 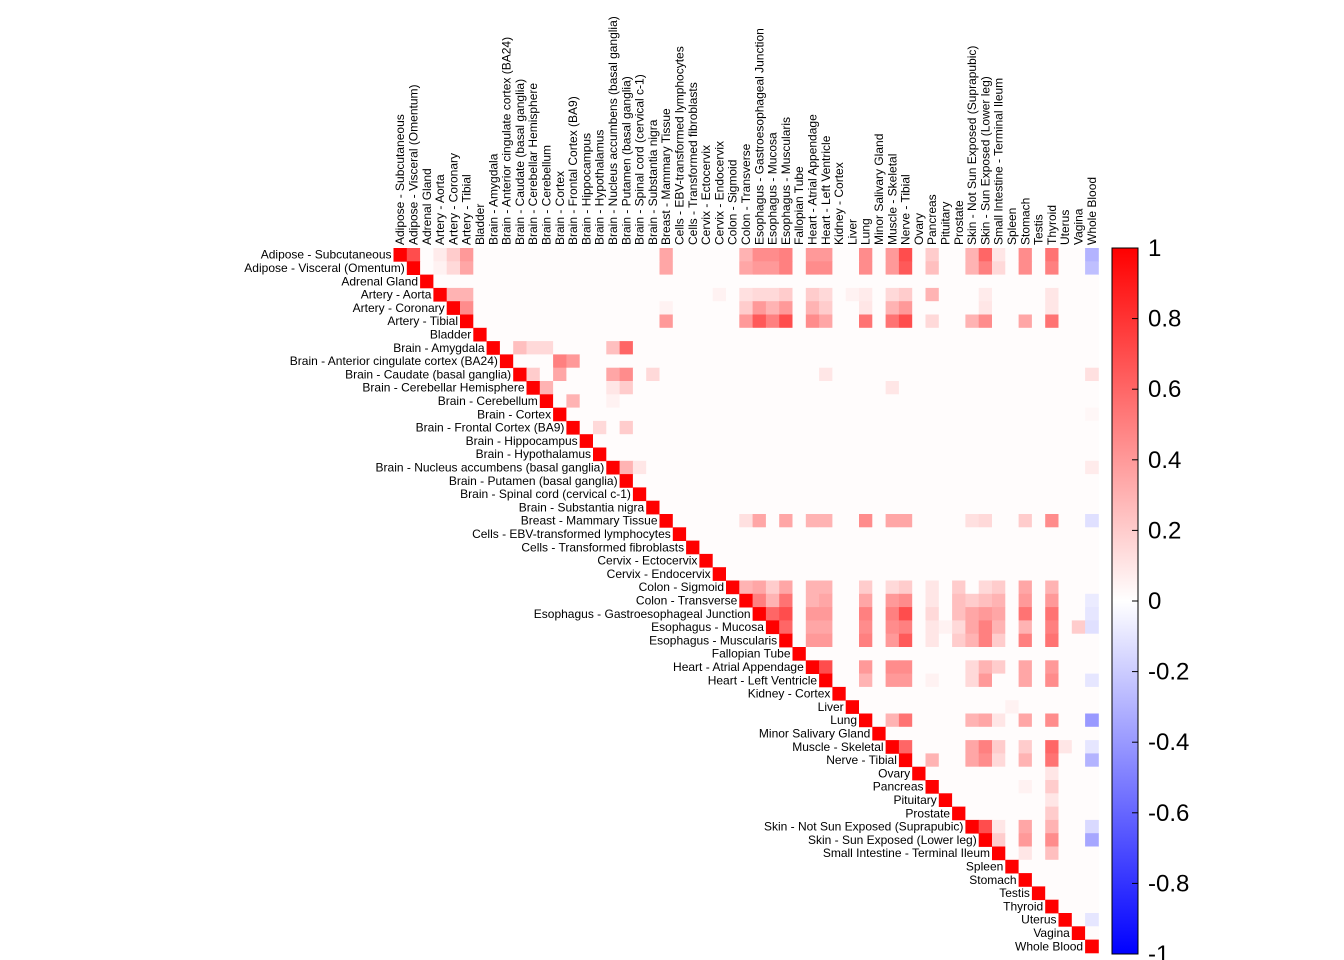 I want to click on column-label-adrenal-gland: Adrenal Gland, so click(x=427, y=206).